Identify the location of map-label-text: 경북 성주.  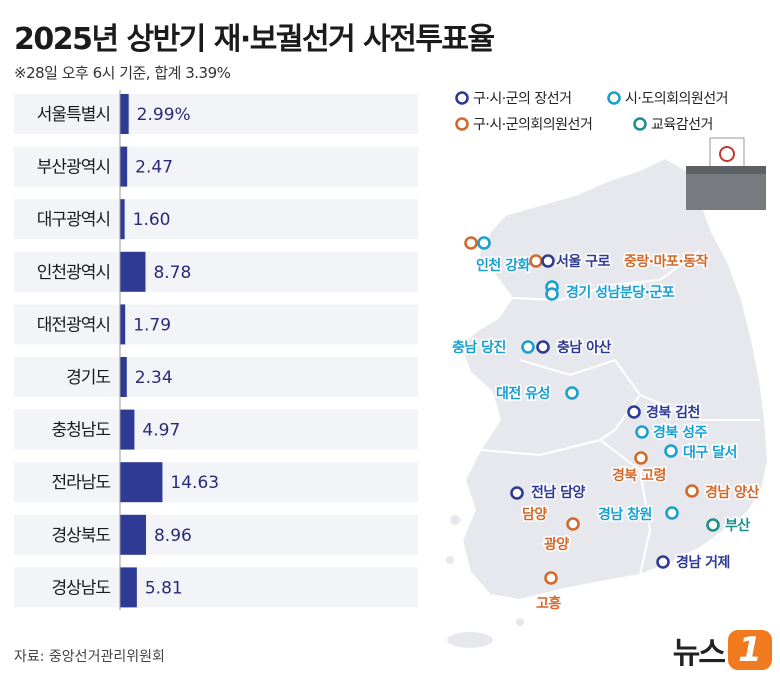
(680, 432).